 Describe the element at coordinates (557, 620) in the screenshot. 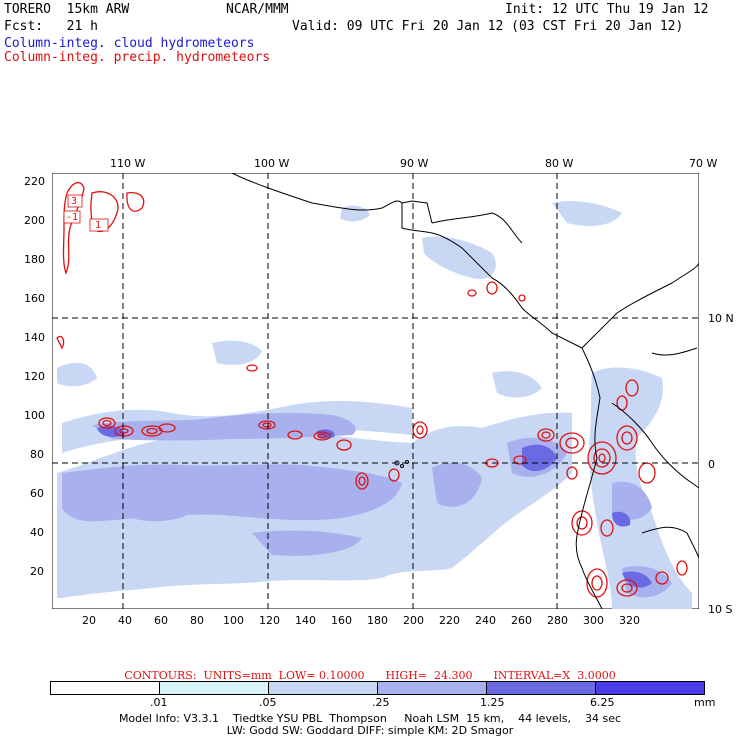

I see `x-tick: 280` at that location.